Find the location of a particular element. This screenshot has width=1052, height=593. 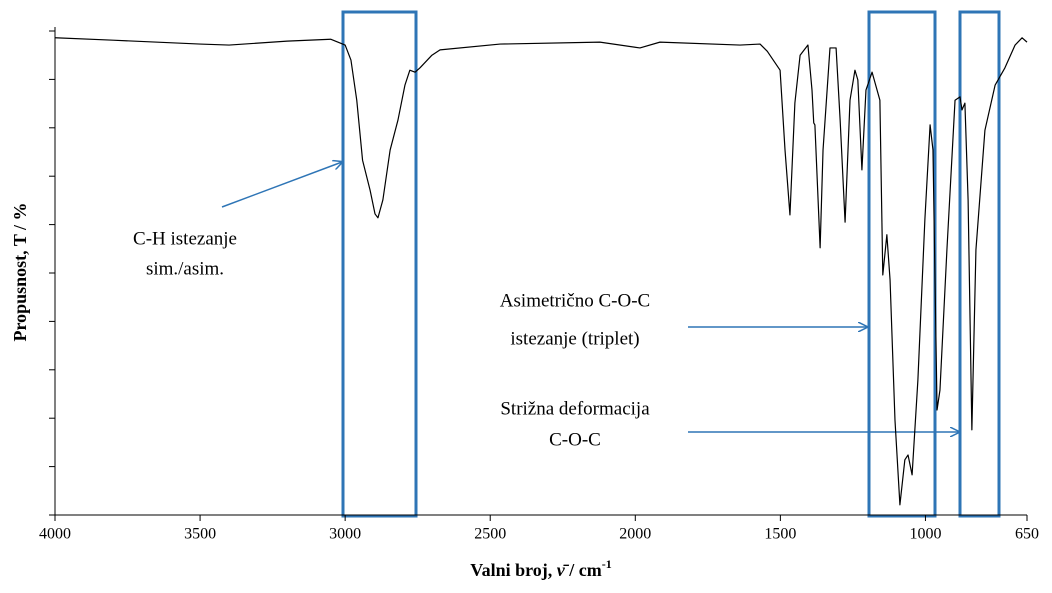

x-tick-label: 2500 is located at coordinates (490, 534).